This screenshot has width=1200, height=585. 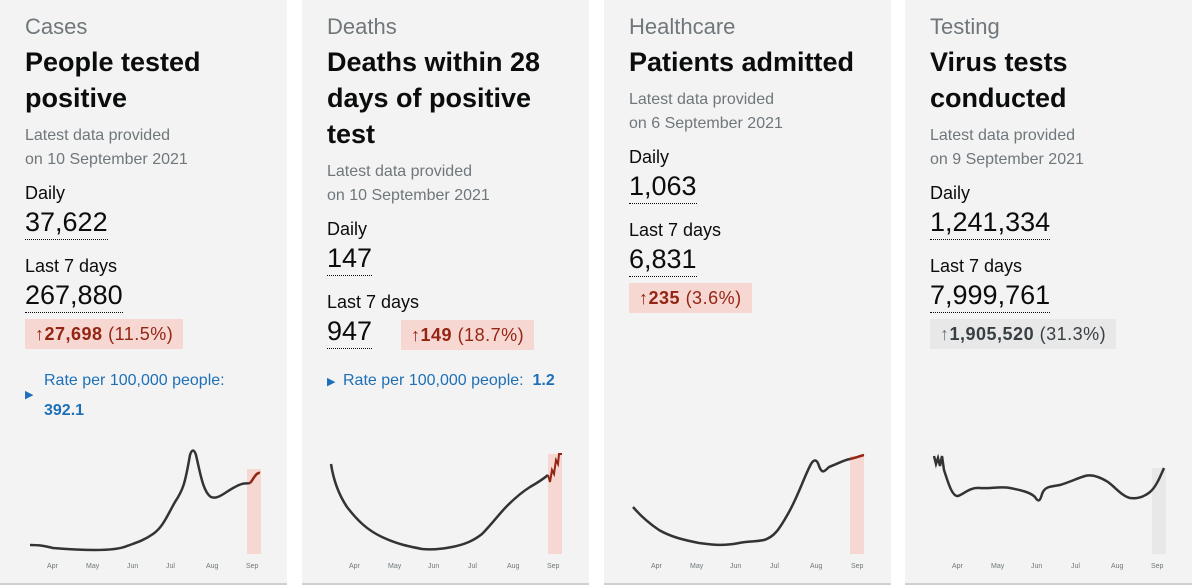 I want to click on rate-label-row: Rate per 100,000 people:, so click(x=125, y=381).